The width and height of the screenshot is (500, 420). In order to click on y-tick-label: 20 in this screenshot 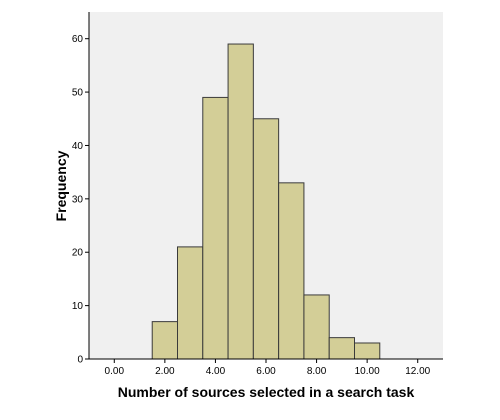, I will do `click(78, 253)`.